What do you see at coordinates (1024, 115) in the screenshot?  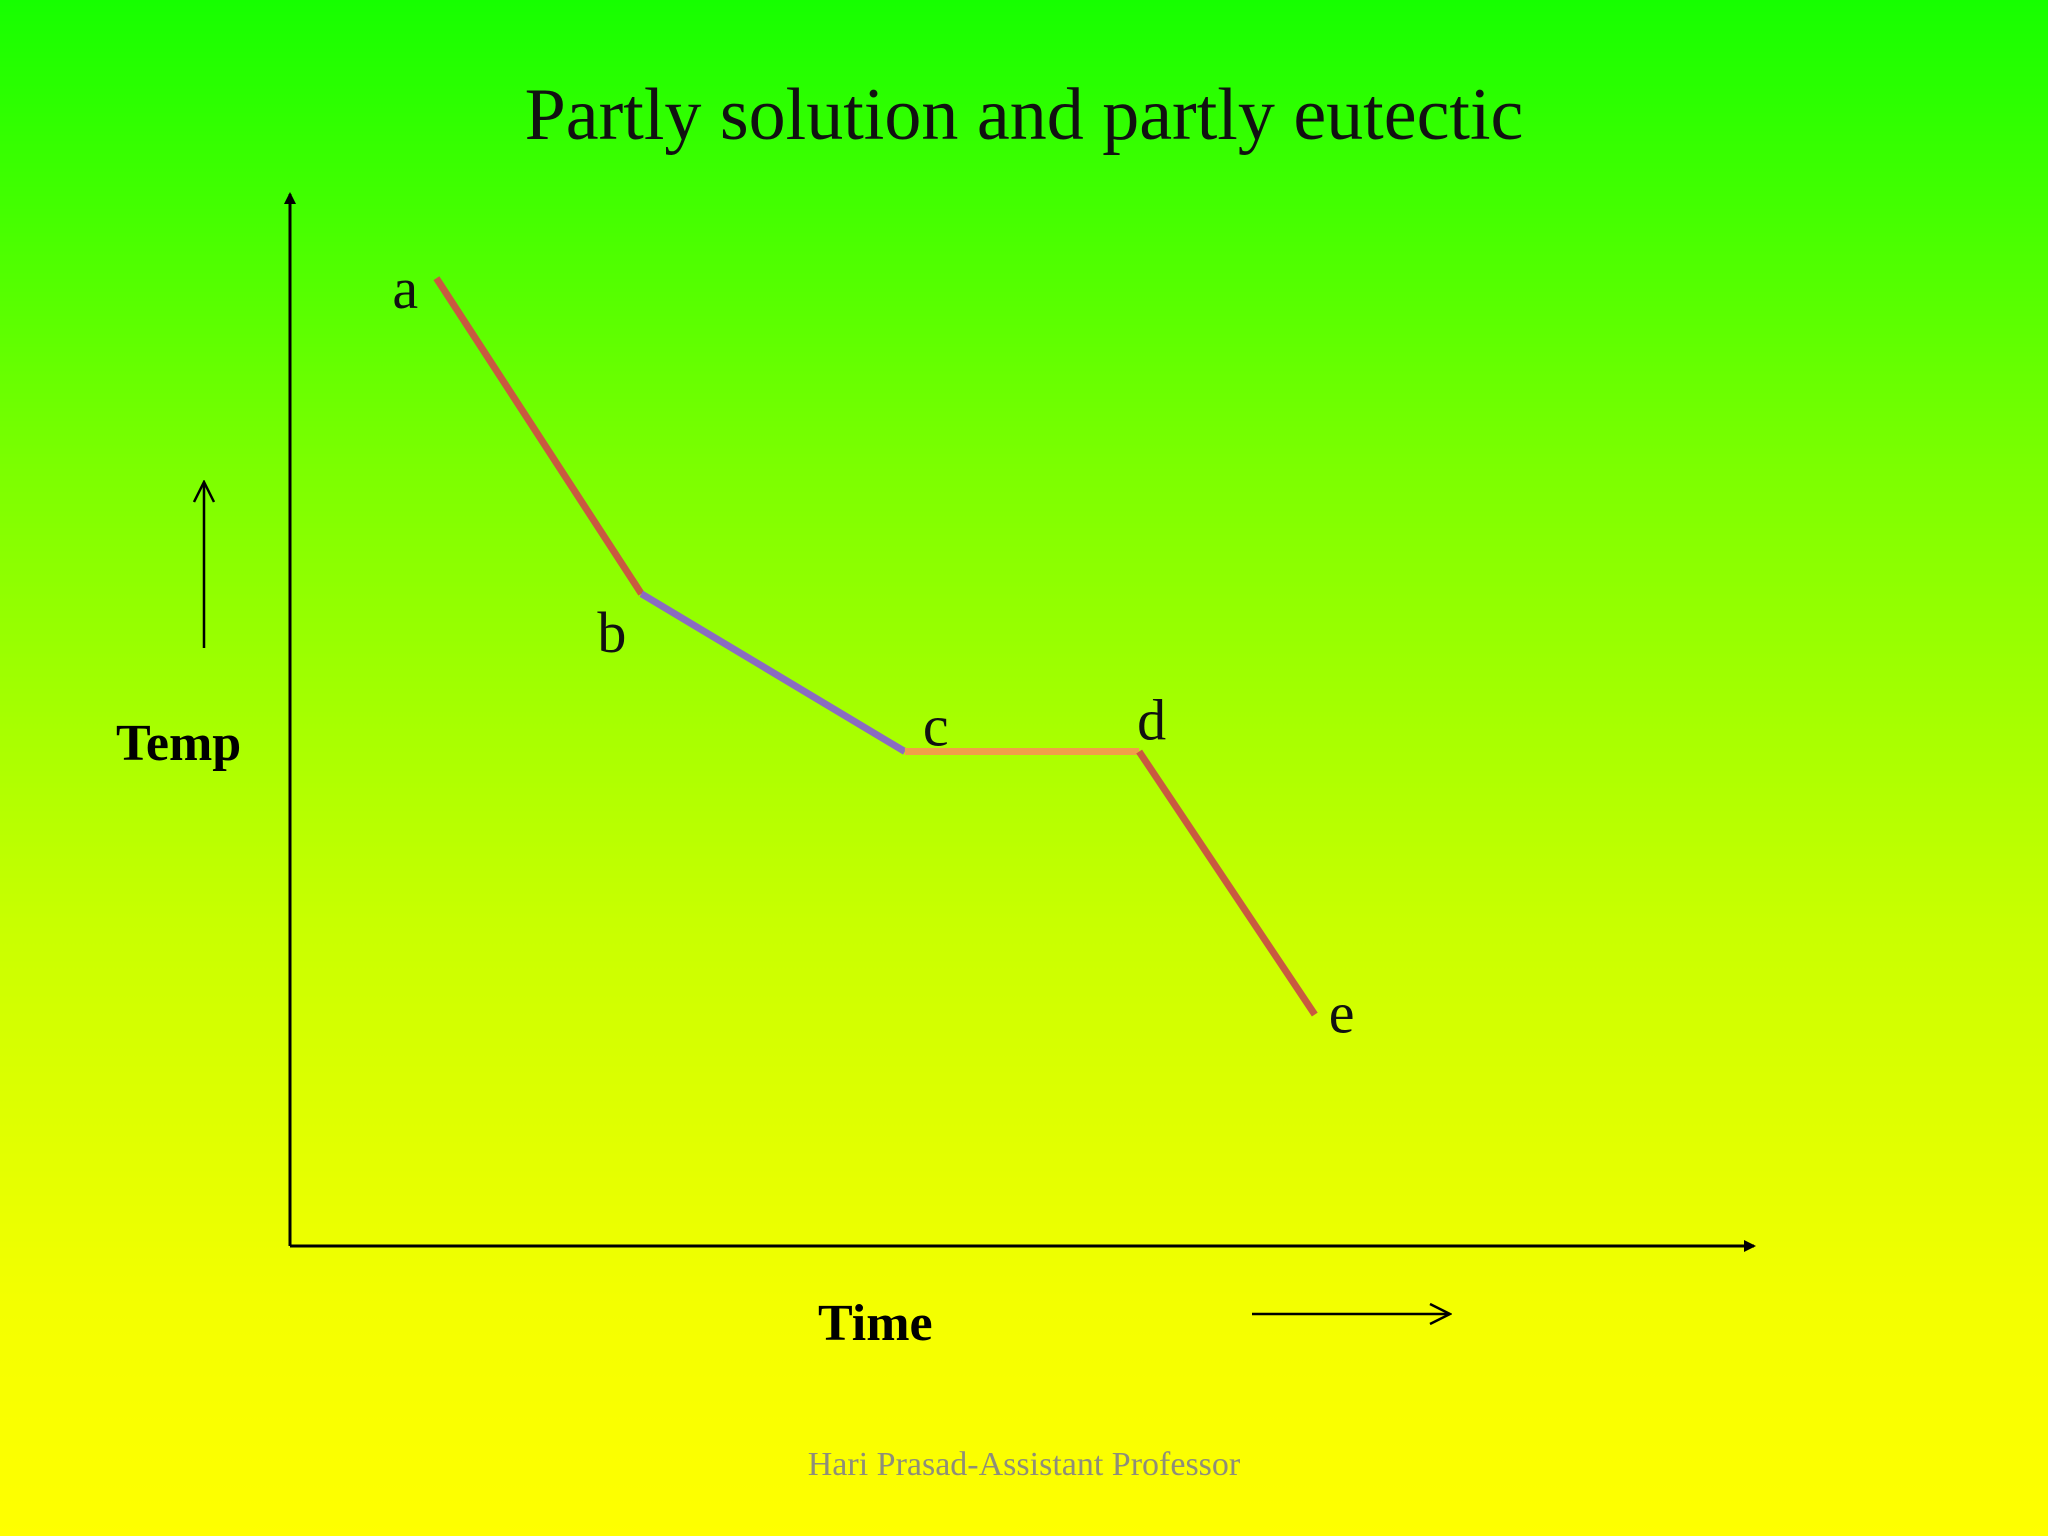 I see `chart-title: Partly solution and partly eutectic` at bounding box center [1024, 115].